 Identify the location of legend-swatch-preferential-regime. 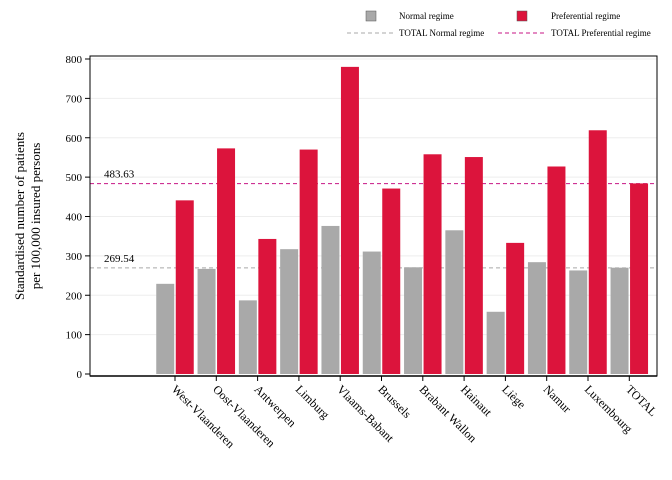
(522, 16).